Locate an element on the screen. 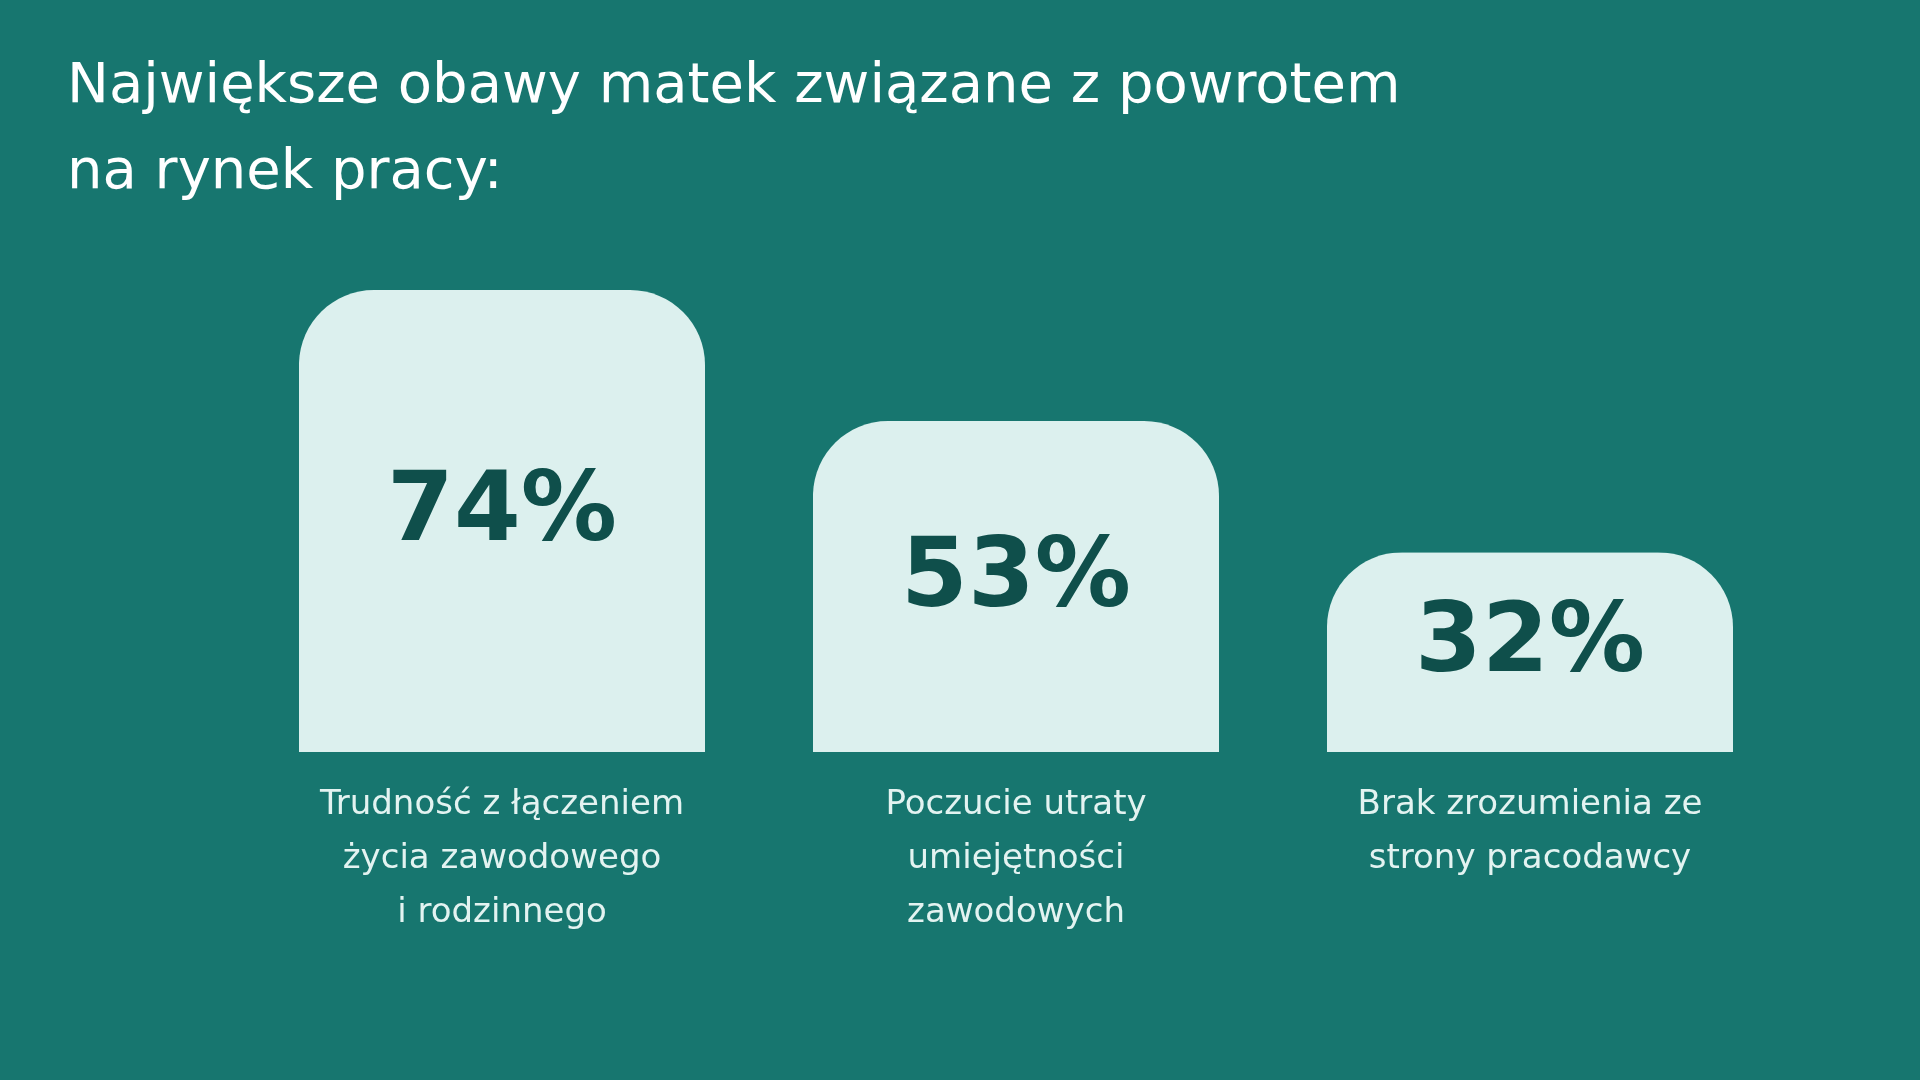 Image resolution: width=1920 pixels, height=1080 pixels. data-label: 32% is located at coordinates (1530, 638).